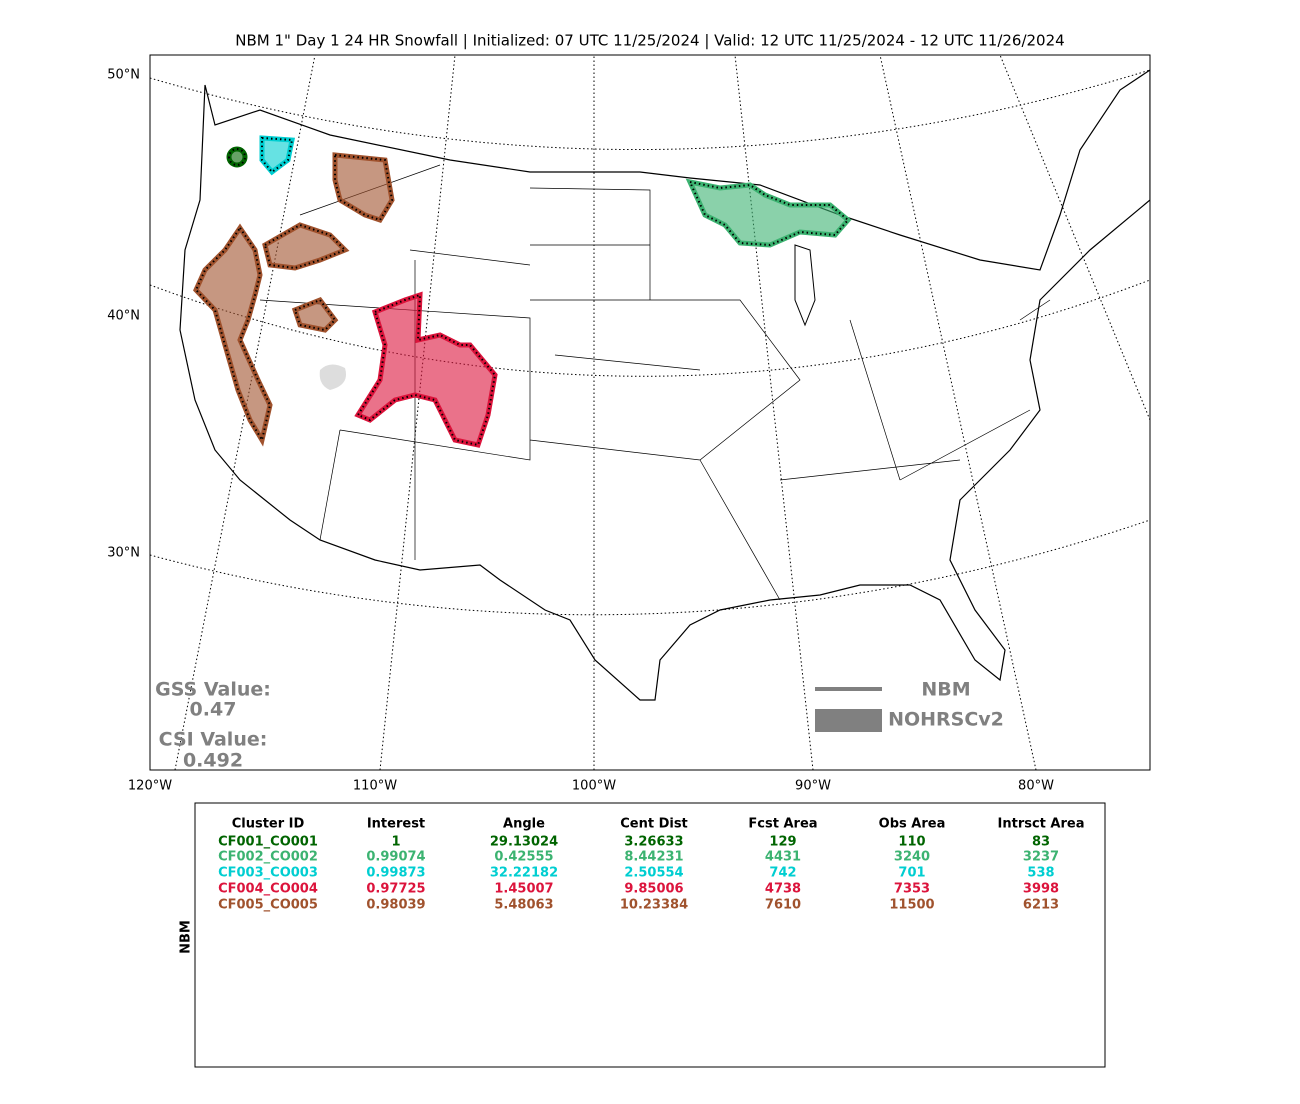 This screenshot has width=1300, height=1104. What do you see at coordinates (946, 720) in the screenshot?
I see `legend-observed: NOHRSCv2` at bounding box center [946, 720].